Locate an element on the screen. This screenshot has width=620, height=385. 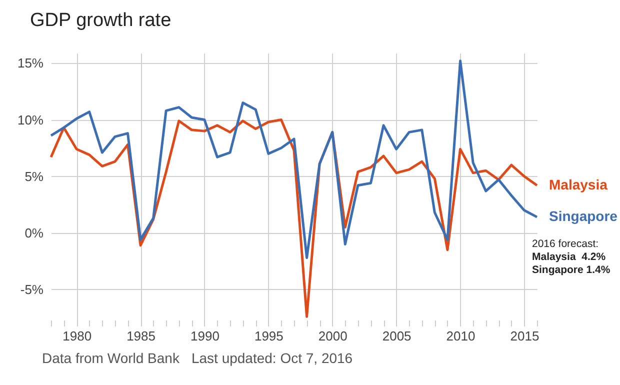
chart-title: GDP growth rate is located at coordinates (101, 21).